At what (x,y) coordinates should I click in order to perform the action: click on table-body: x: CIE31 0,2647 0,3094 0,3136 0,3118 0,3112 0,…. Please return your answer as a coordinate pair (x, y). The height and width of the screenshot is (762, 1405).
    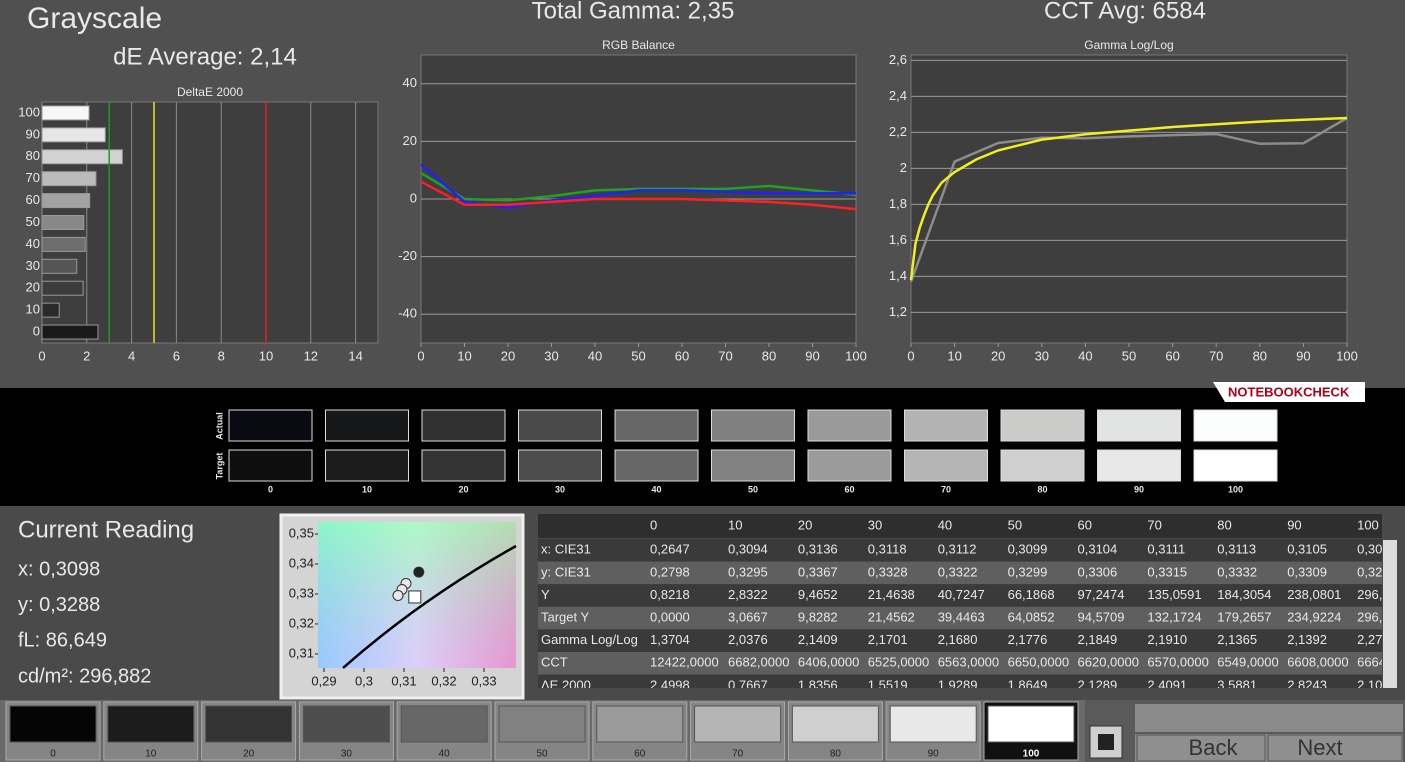
    Looking at the image, I should click on (962, 615).